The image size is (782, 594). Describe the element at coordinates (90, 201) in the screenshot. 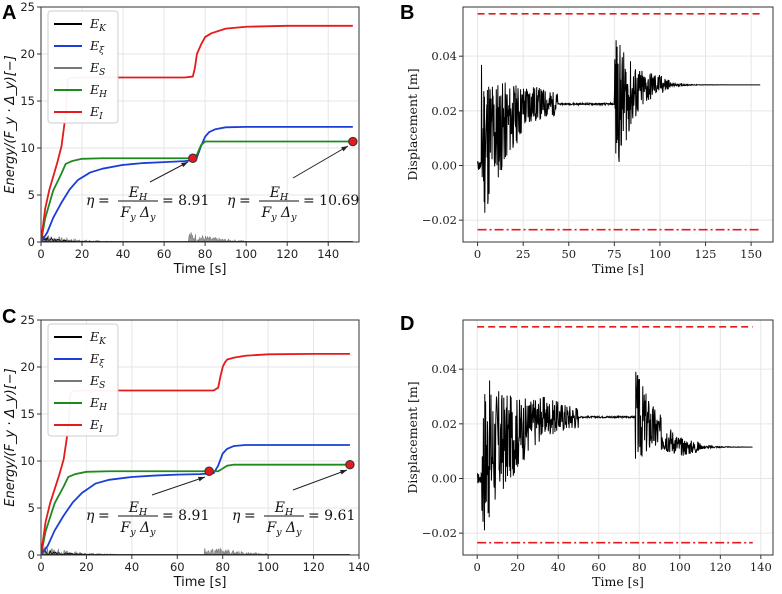

I see `annotation-eta-0: η` at that location.